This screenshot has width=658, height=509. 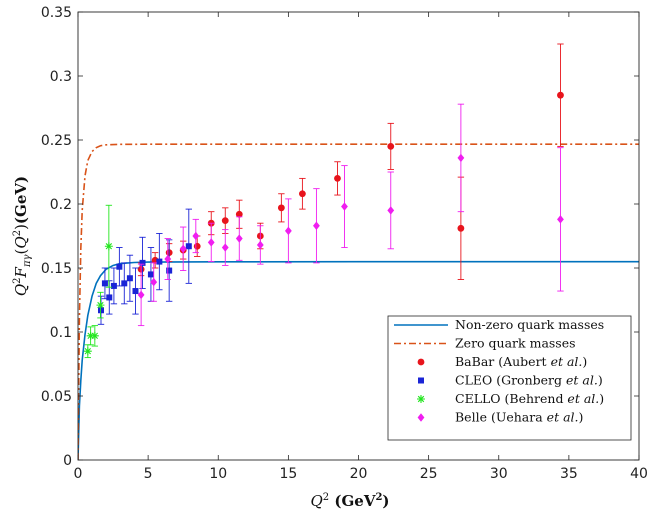 I want to click on legend-marker-babar, so click(x=421, y=362).